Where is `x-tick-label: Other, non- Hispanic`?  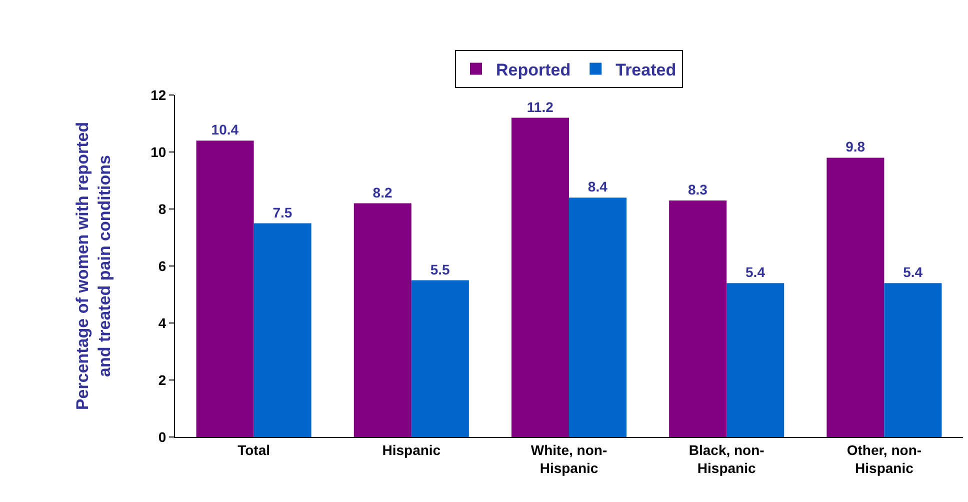
x-tick-label: Other, non- Hispanic is located at coordinates (884, 459).